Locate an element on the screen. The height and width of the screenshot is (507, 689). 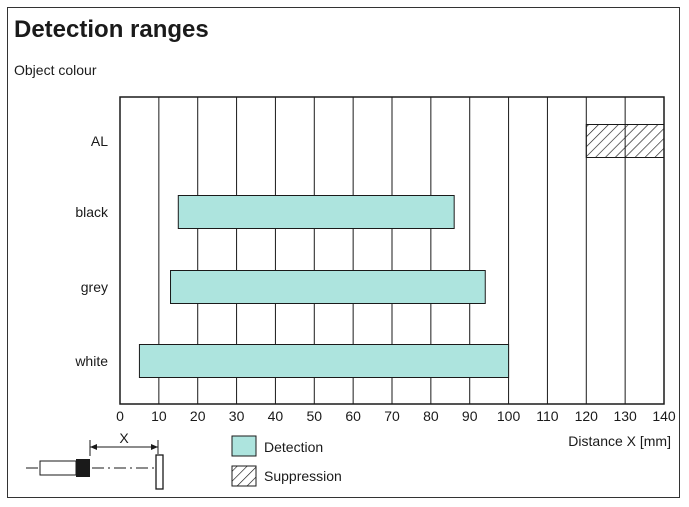
x-tick-label-60: 60 is located at coordinates (353, 416).